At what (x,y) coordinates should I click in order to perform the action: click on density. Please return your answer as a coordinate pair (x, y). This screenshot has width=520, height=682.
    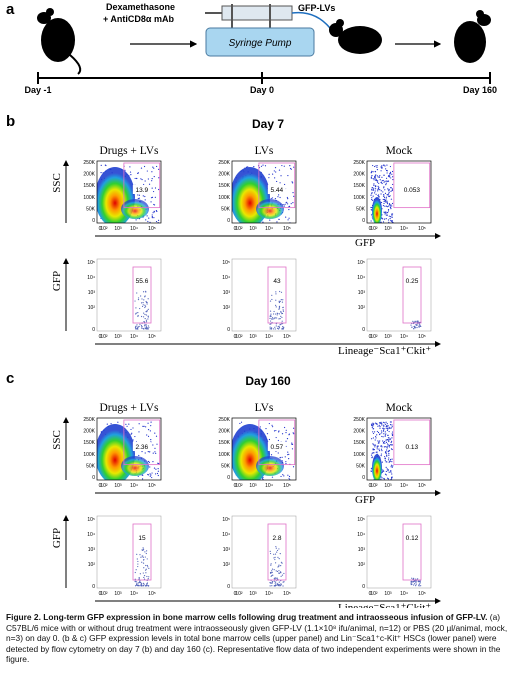
    Looking at the image, I should click on (128, 450).